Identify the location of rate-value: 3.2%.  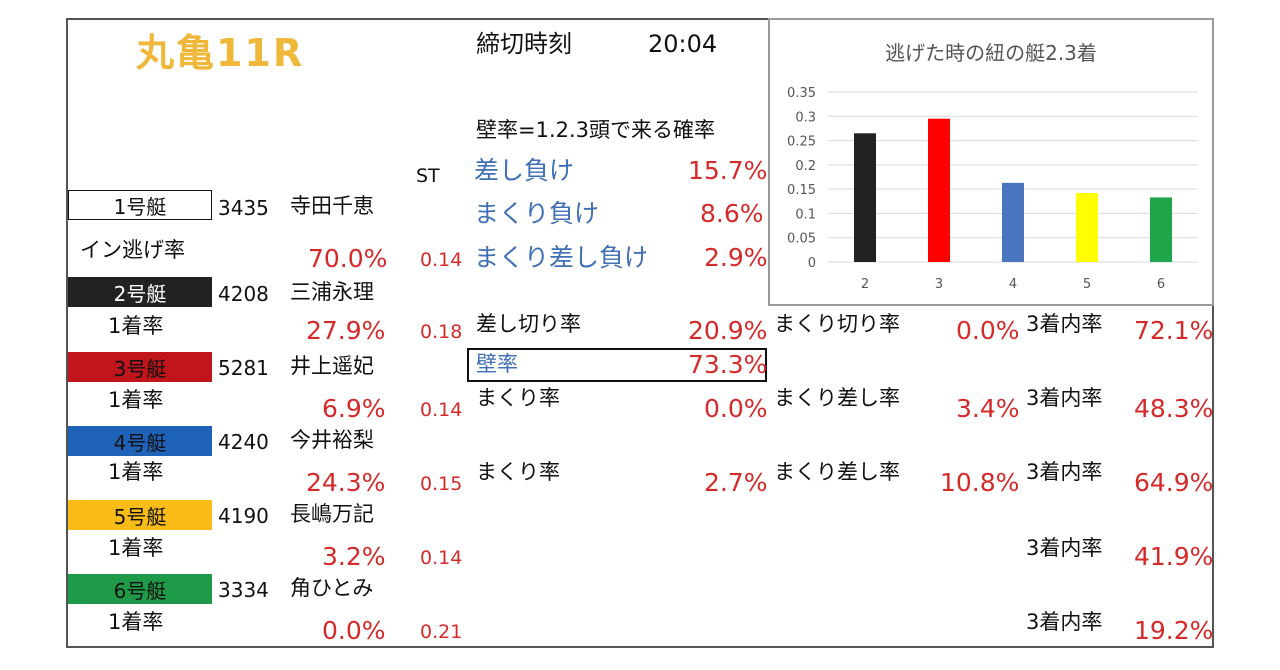
(354, 556).